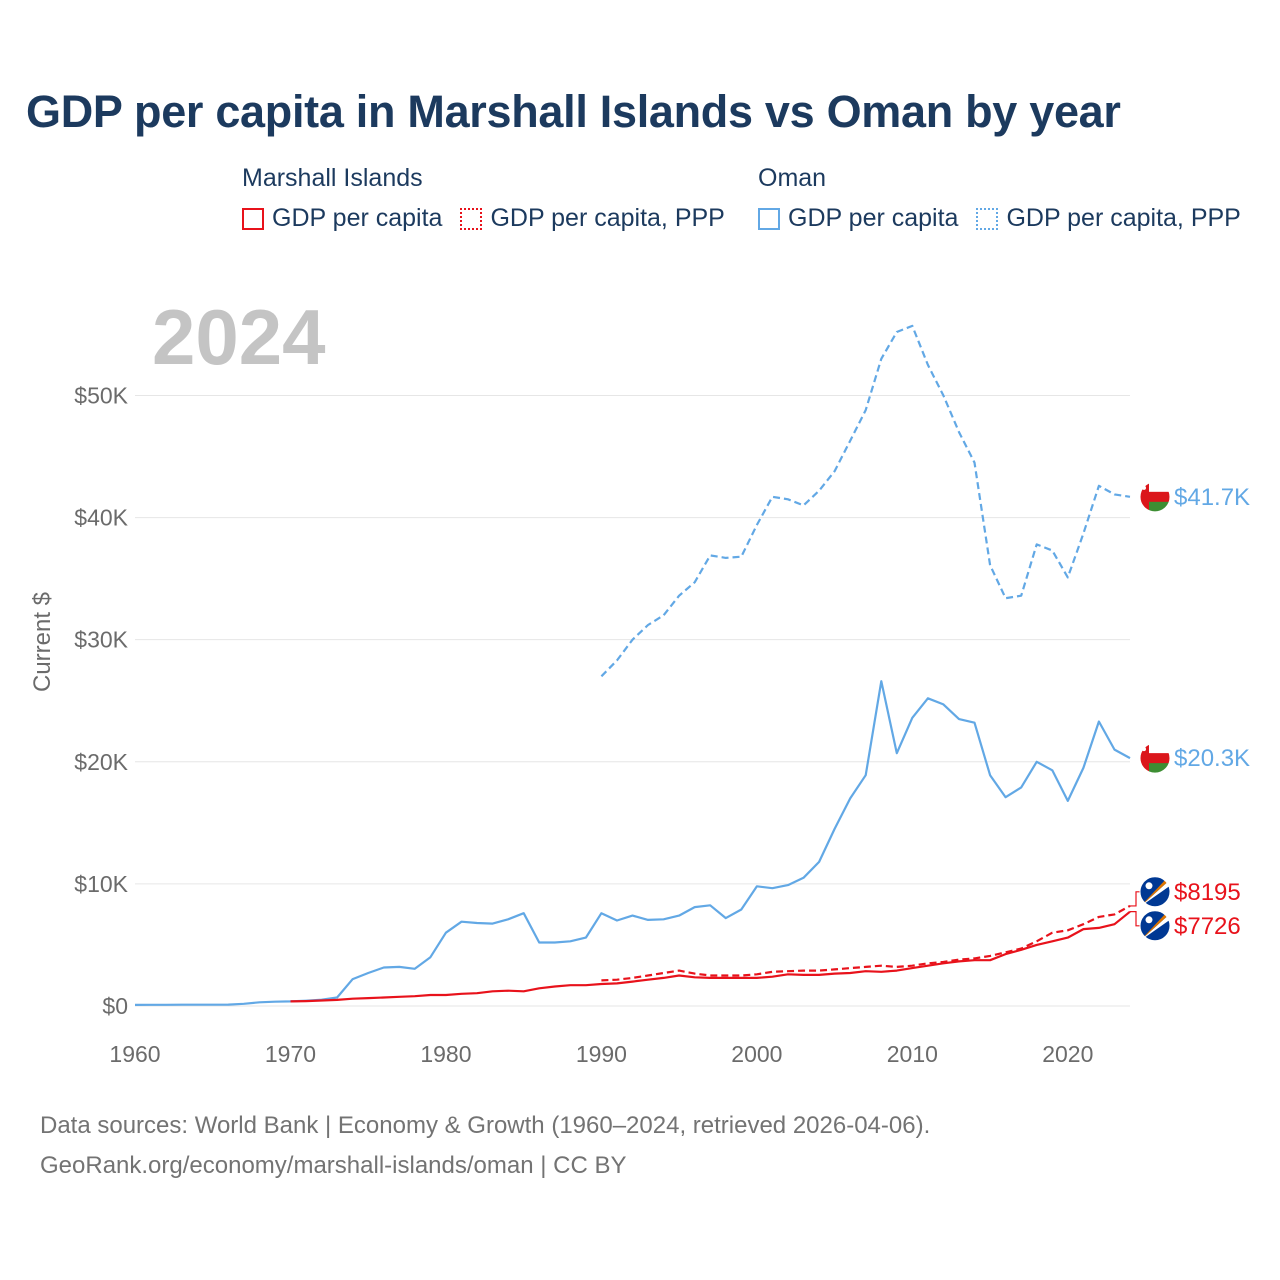 The height and width of the screenshot is (1280, 1280). Describe the element at coordinates (1207, 892) in the screenshot. I see `end-value-label: $8195` at that location.